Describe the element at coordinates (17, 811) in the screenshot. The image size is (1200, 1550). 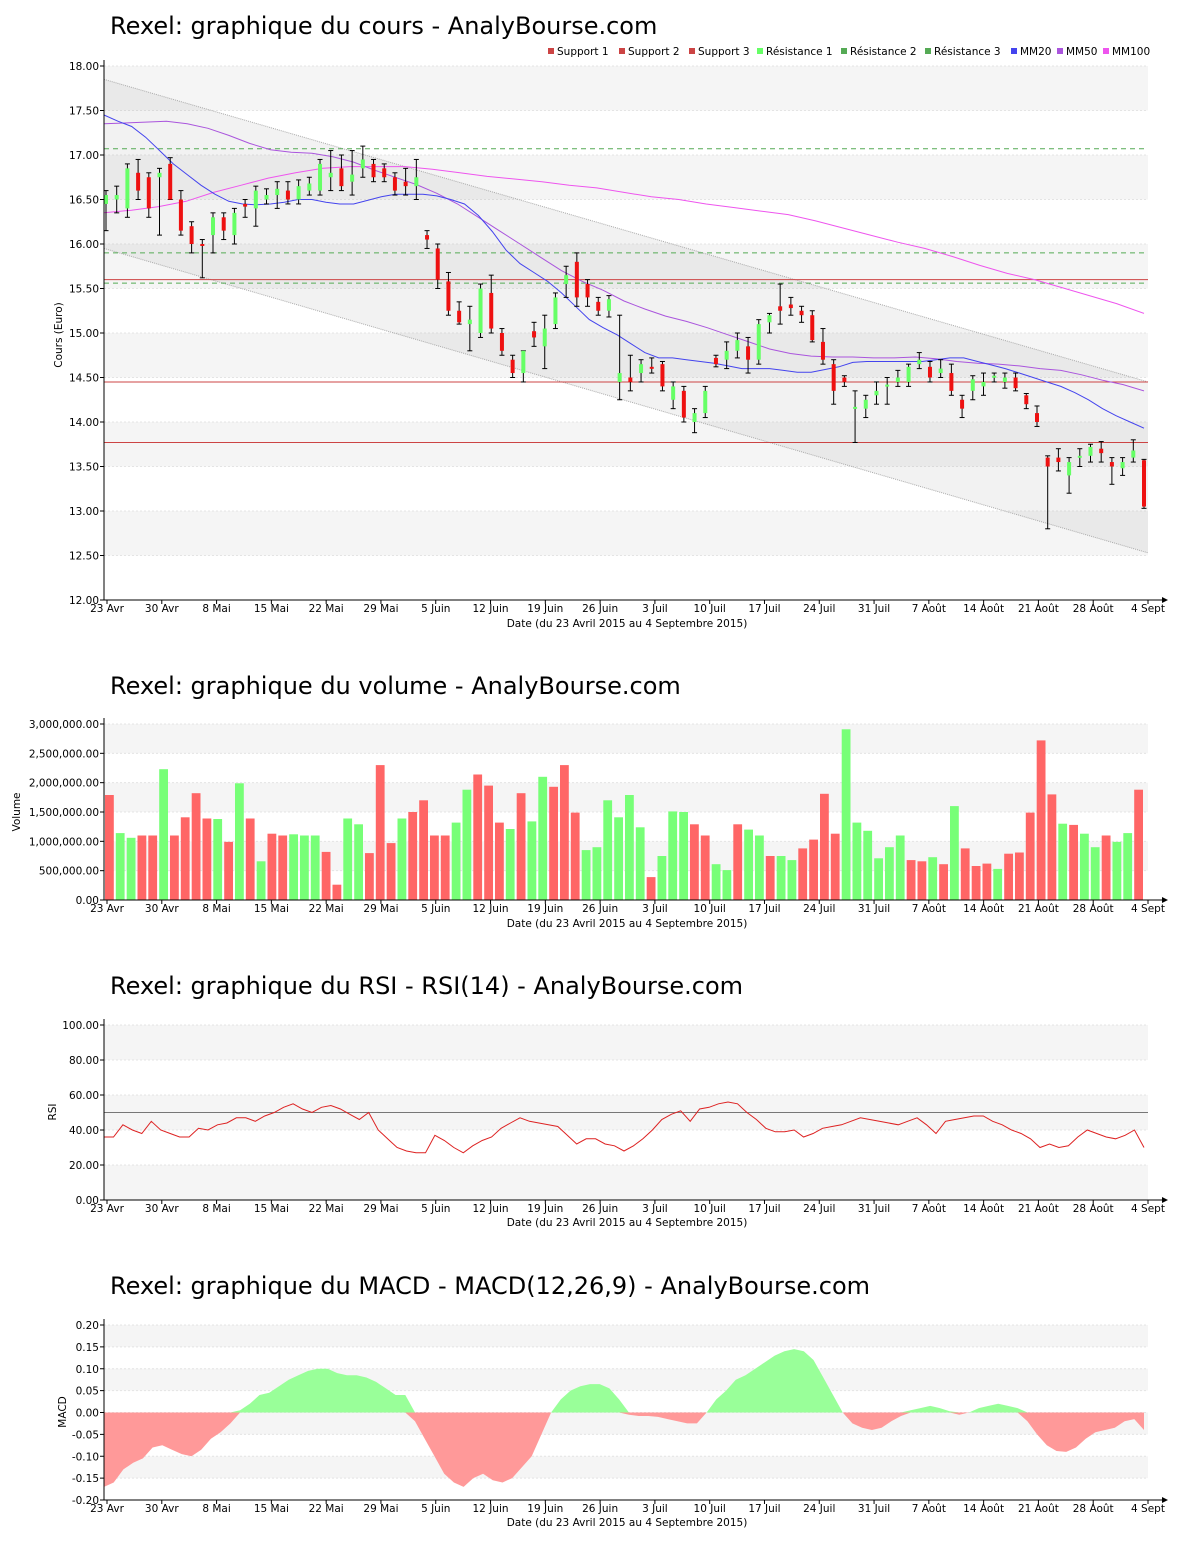
I see `volume-y-axis-label: Volume` at that location.